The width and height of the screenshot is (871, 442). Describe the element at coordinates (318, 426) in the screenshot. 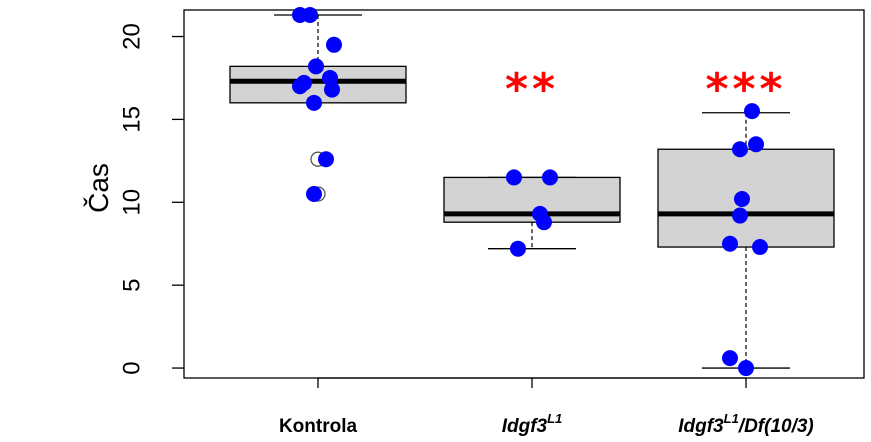

I see `x-tick-label-1: Kontrola` at that location.